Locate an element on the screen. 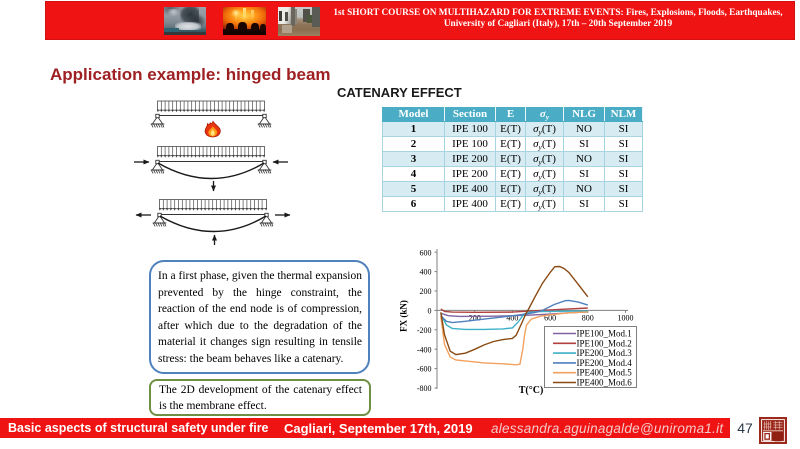 The height and width of the screenshot is (449, 800). svg-text: -600 is located at coordinates (424, 369).